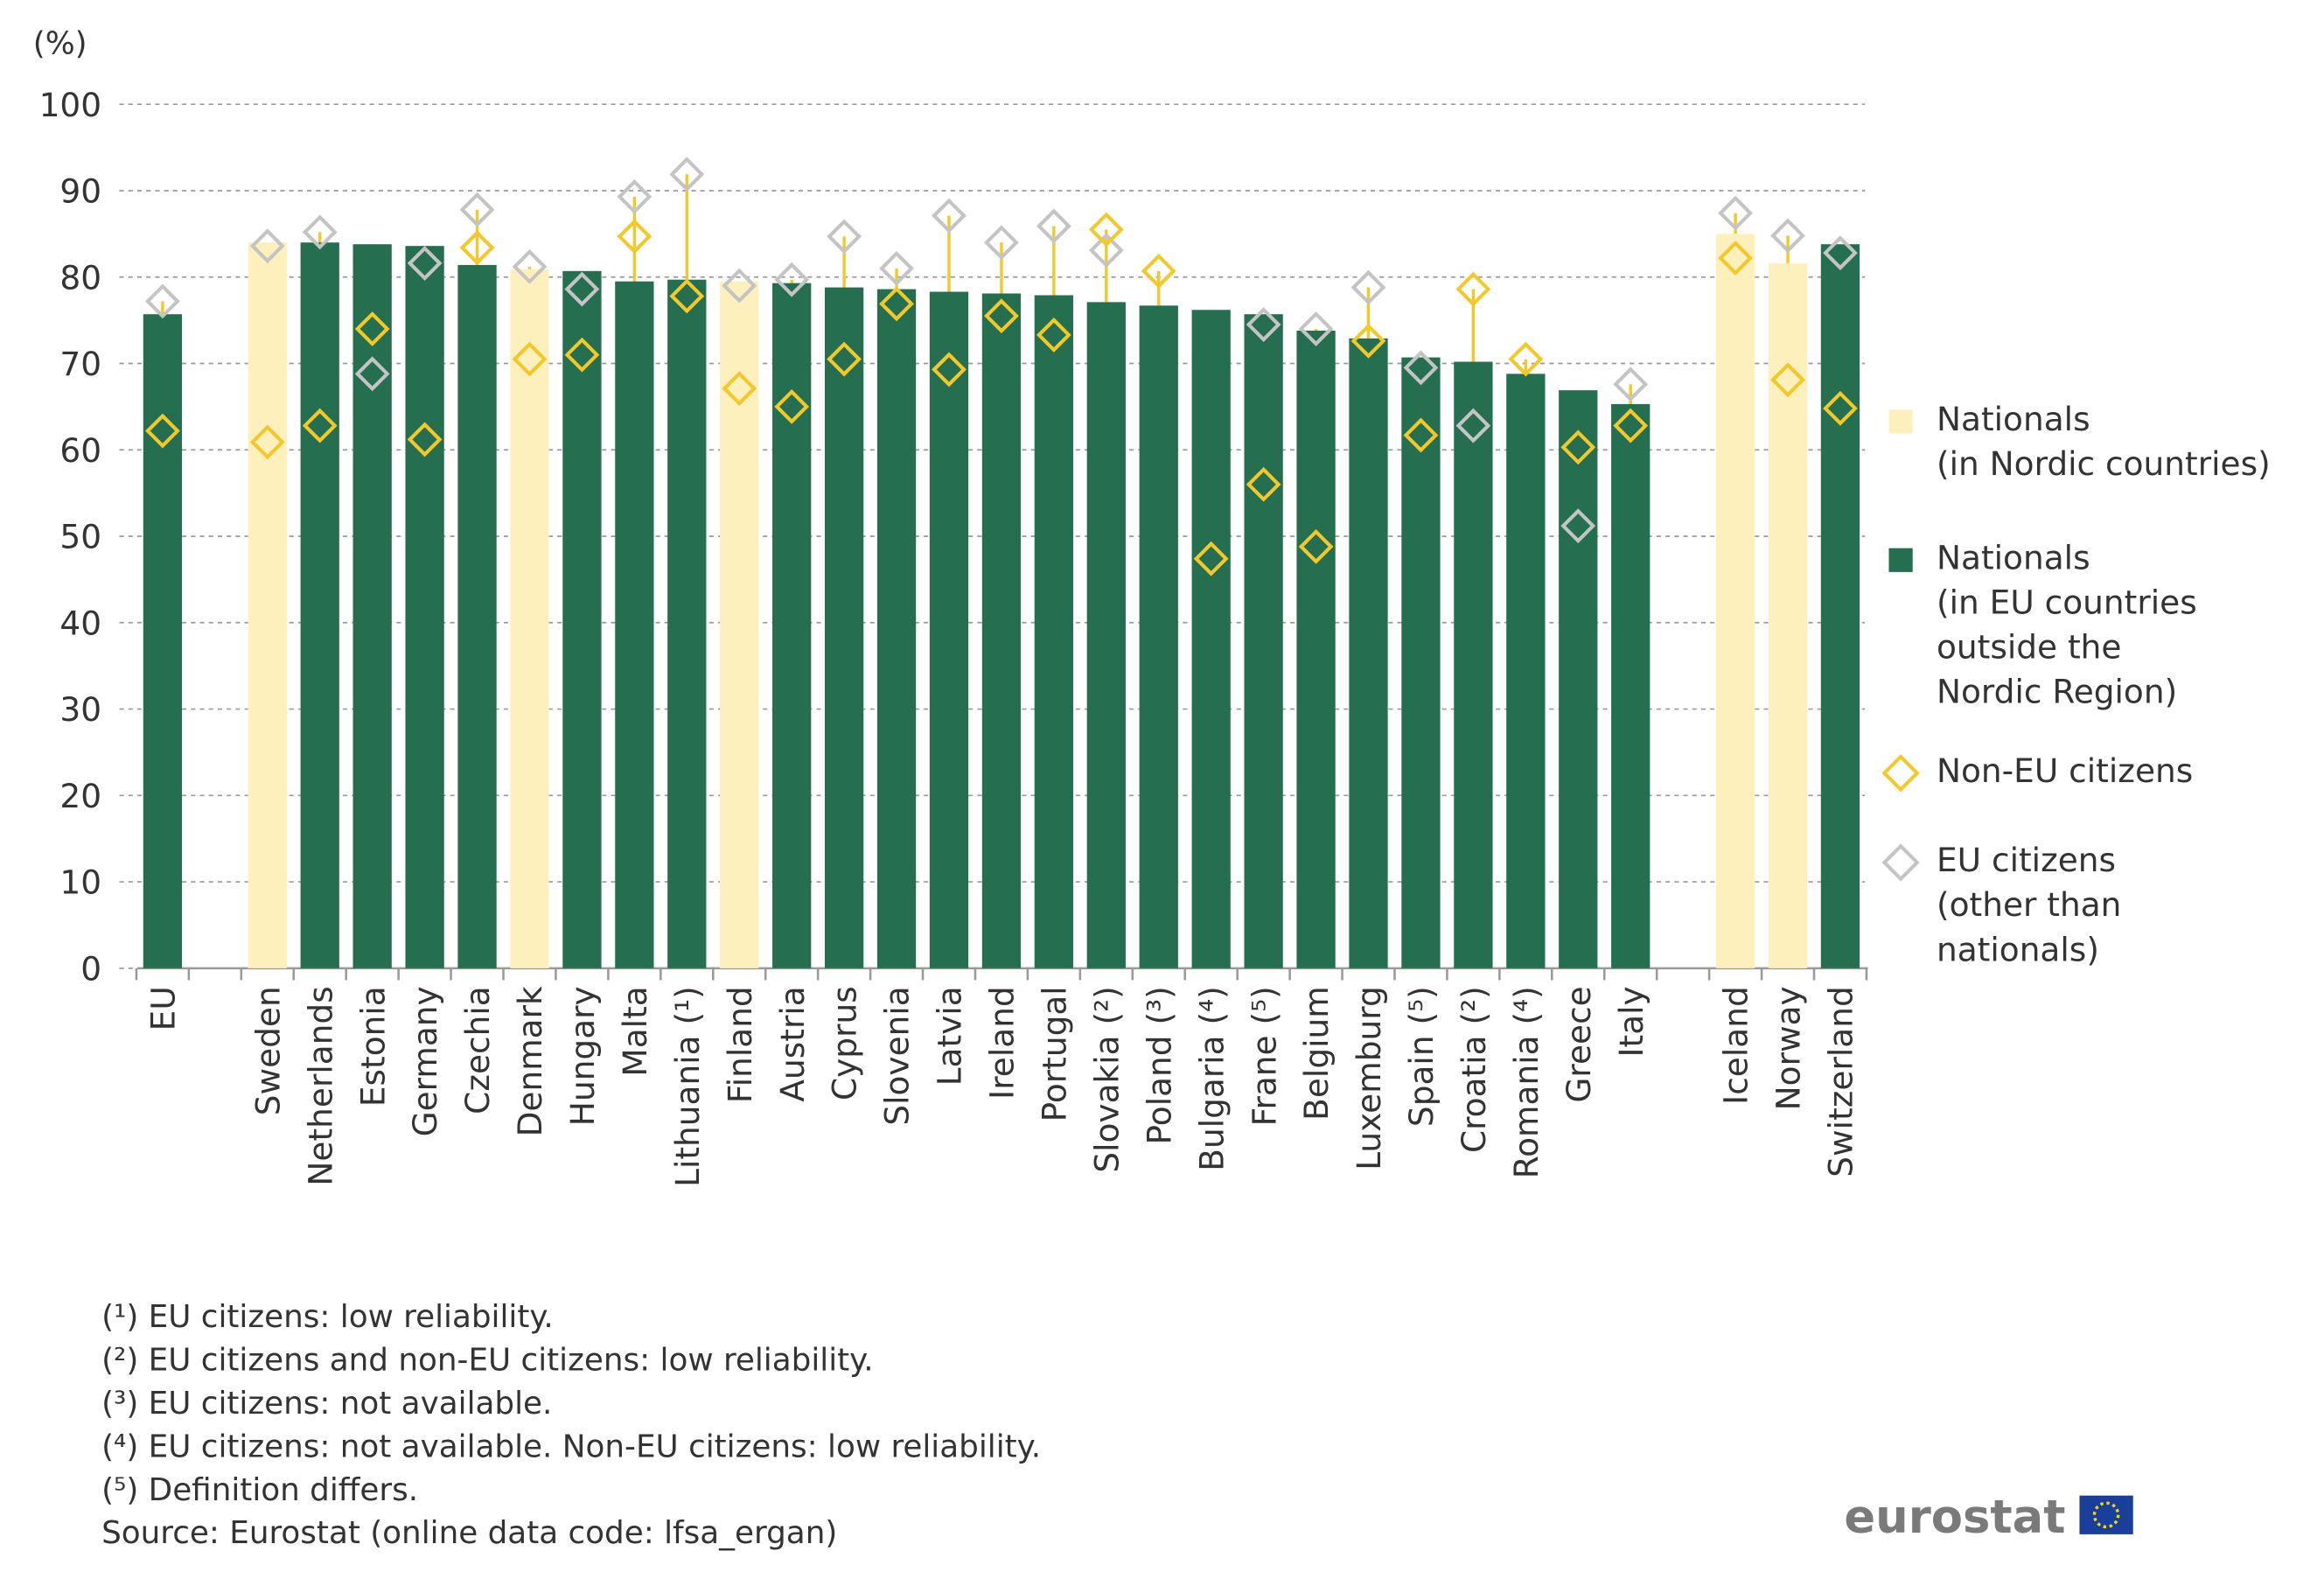  Describe the element at coordinates (1369, 1078) in the screenshot. I see `x-tick-label: Luxemburg` at that location.